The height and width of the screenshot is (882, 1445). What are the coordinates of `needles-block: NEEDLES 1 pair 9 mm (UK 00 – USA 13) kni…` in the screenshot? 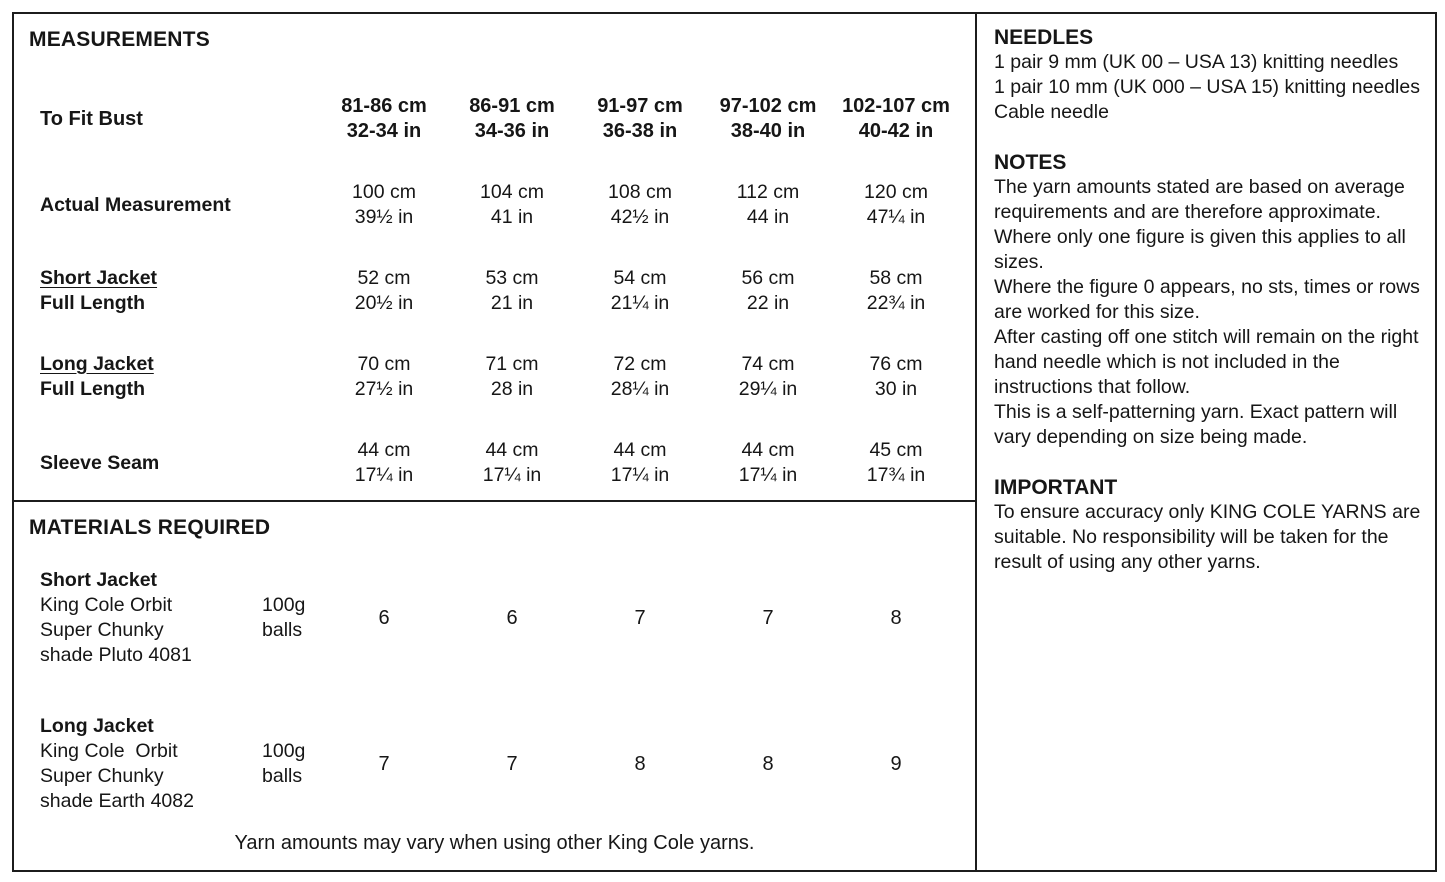 It's located at (1210, 75).